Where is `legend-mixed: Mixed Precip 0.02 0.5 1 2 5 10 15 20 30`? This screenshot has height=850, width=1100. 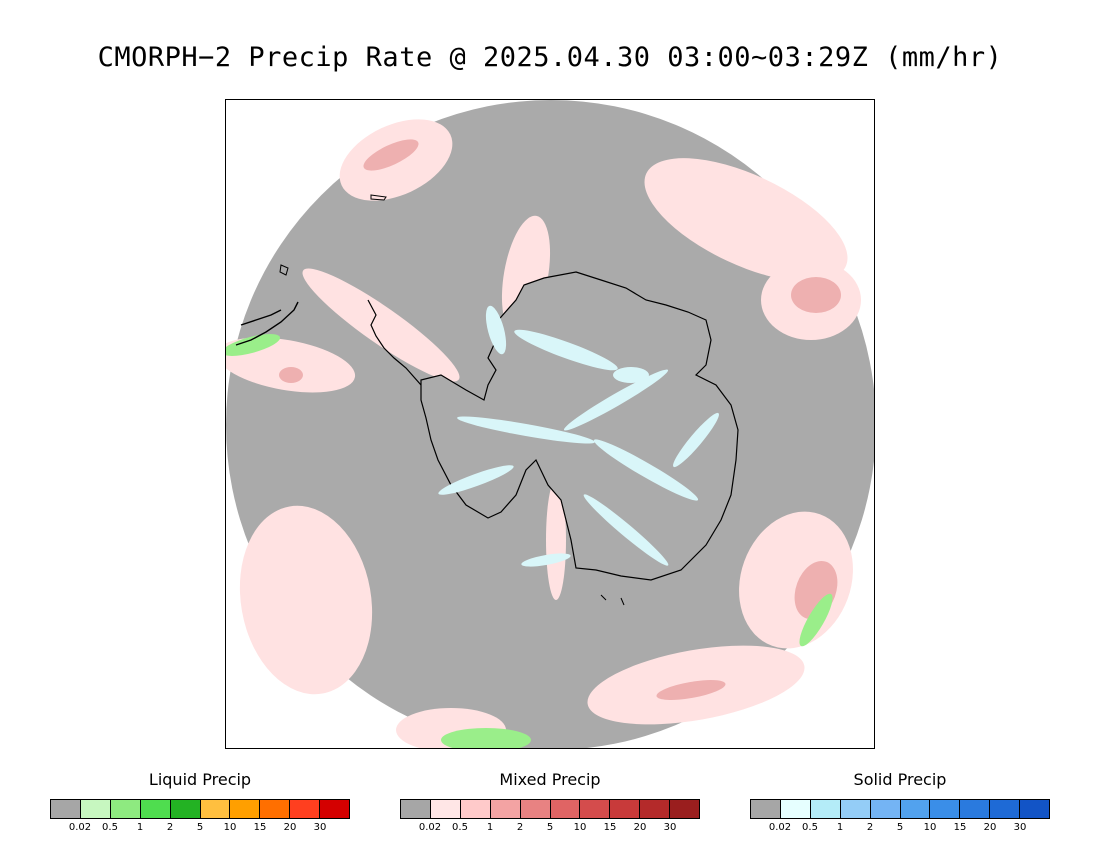 legend-mixed: Mixed Precip 0.02 0.5 1 2 5 10 15 20 30 is located at coordinates (550, 803).